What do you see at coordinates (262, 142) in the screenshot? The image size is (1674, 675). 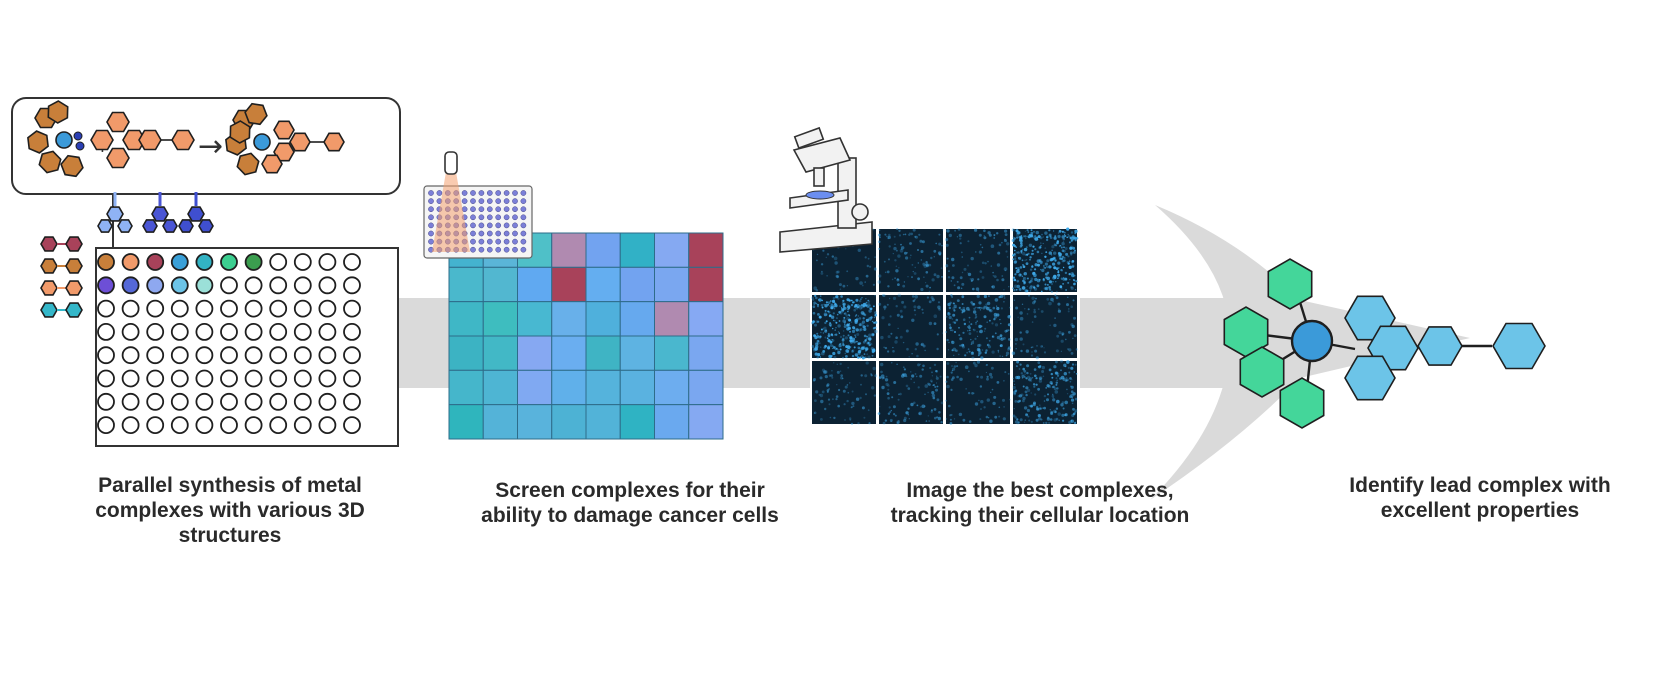 I see `metal-center` at bounding box center [262, 142].